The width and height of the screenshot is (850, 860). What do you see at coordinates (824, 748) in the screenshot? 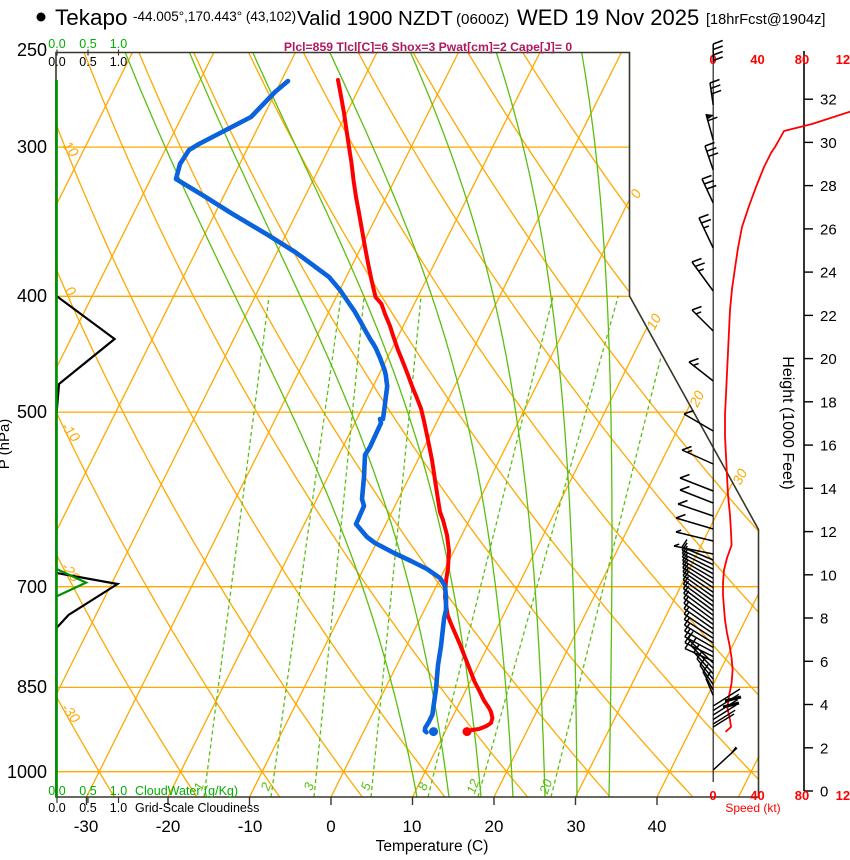
I see `svg-text: 2` at bounding box center [824, 748].